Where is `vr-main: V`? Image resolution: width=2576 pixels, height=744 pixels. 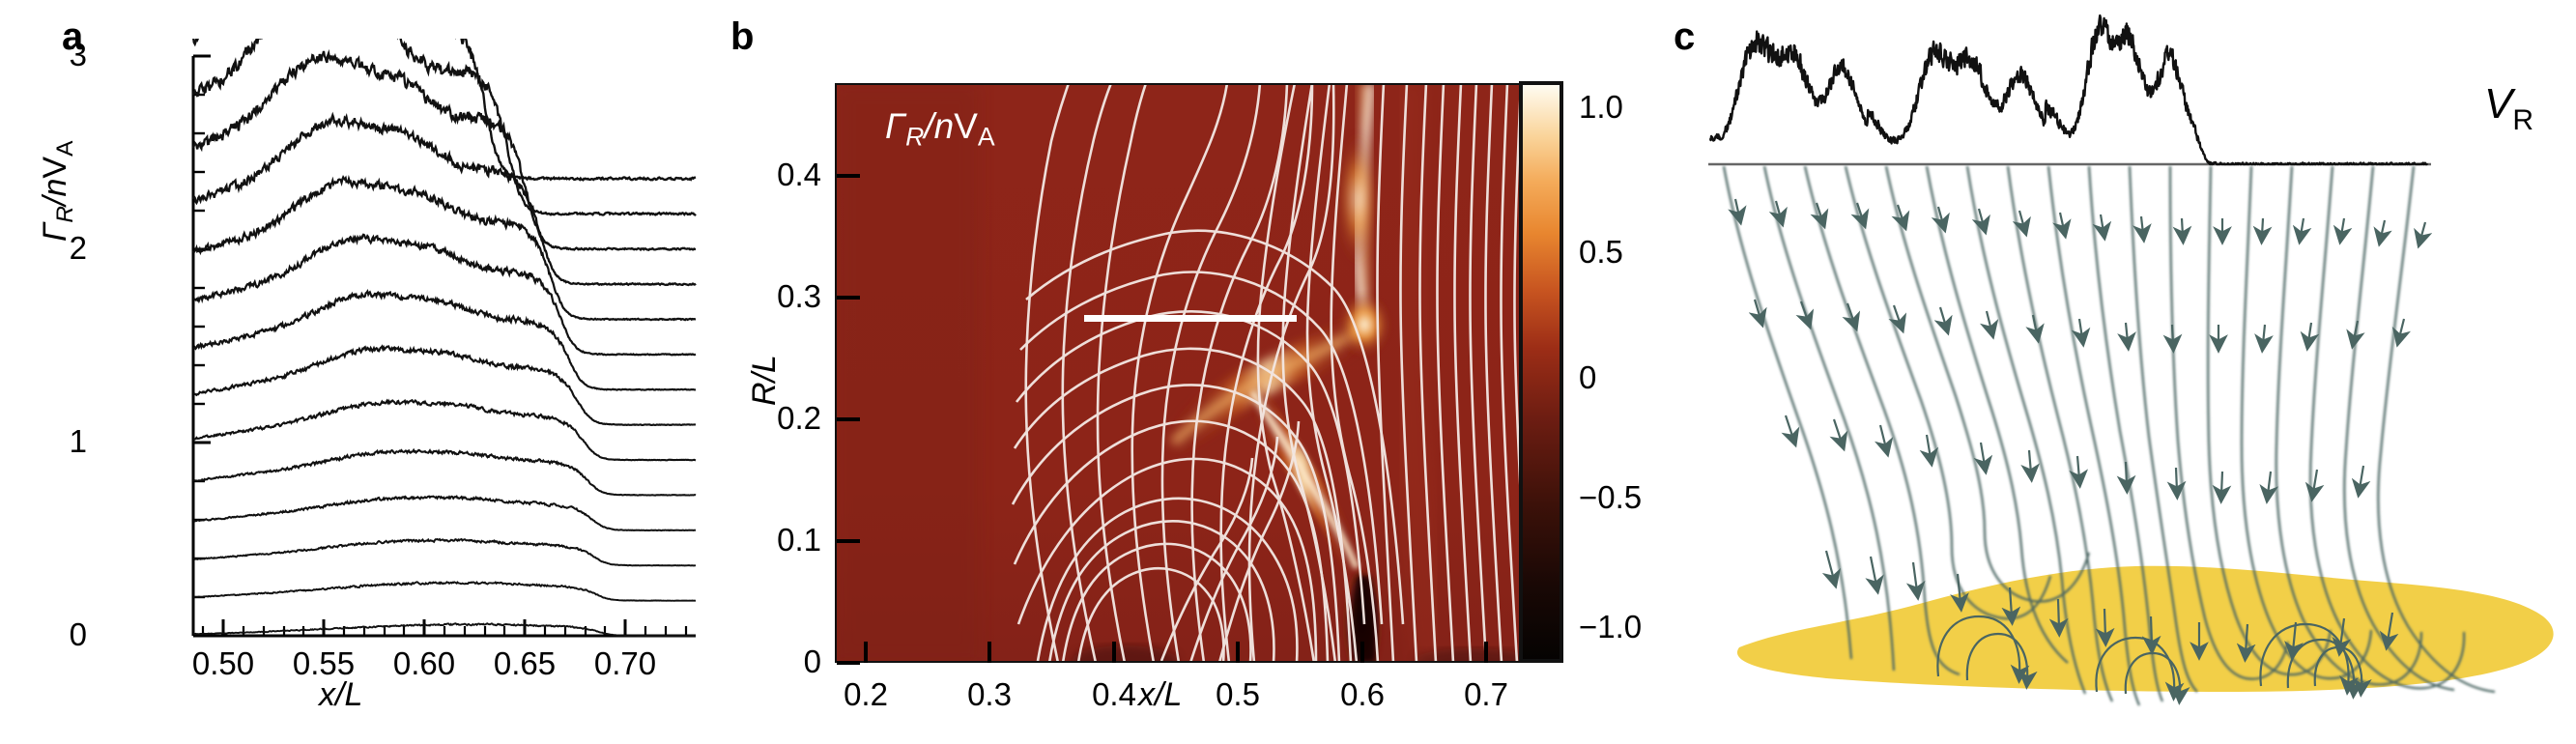
vr-main: V is located at coordinates (2500, 104).